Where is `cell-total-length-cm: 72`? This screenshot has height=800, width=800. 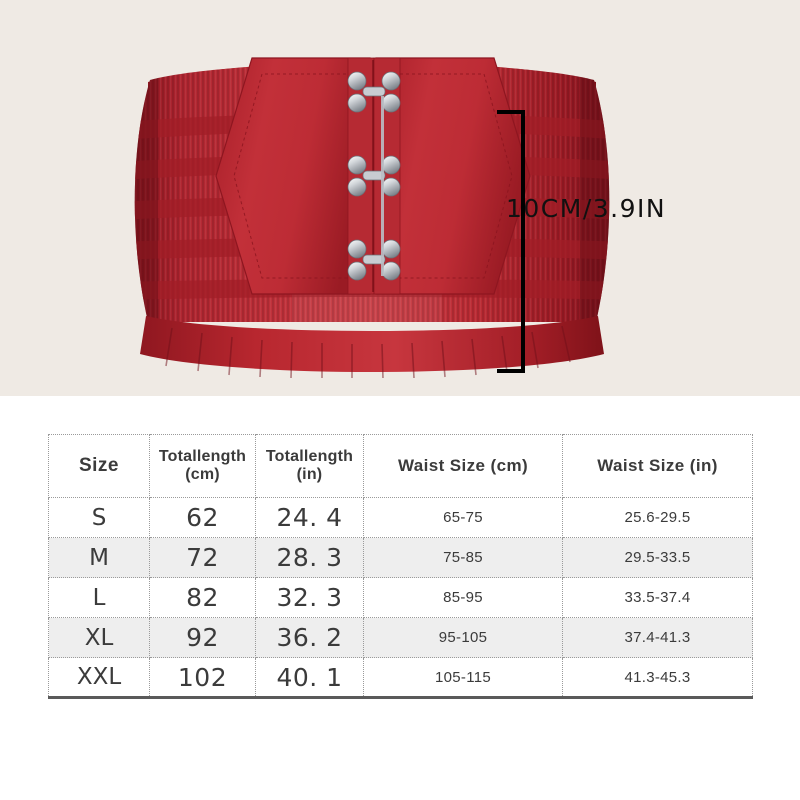 cell-total-length-cm: 72 is located at coordinates (202, 557).